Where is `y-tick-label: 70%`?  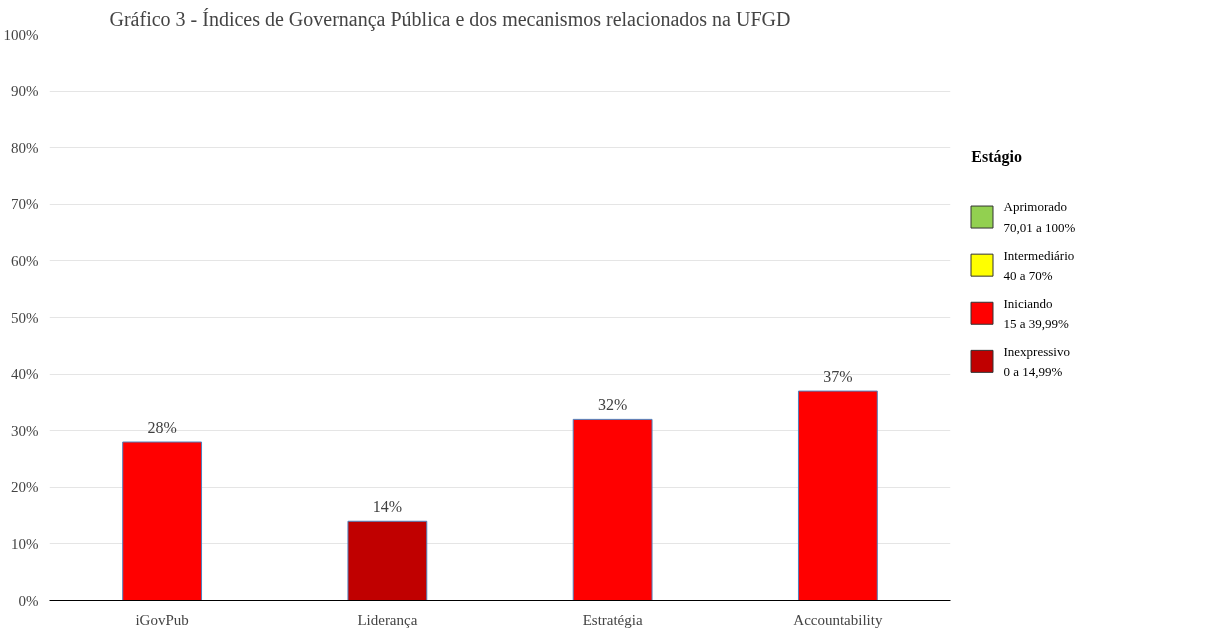
y-tick-label: 70% is located at coordinates (25, 204).